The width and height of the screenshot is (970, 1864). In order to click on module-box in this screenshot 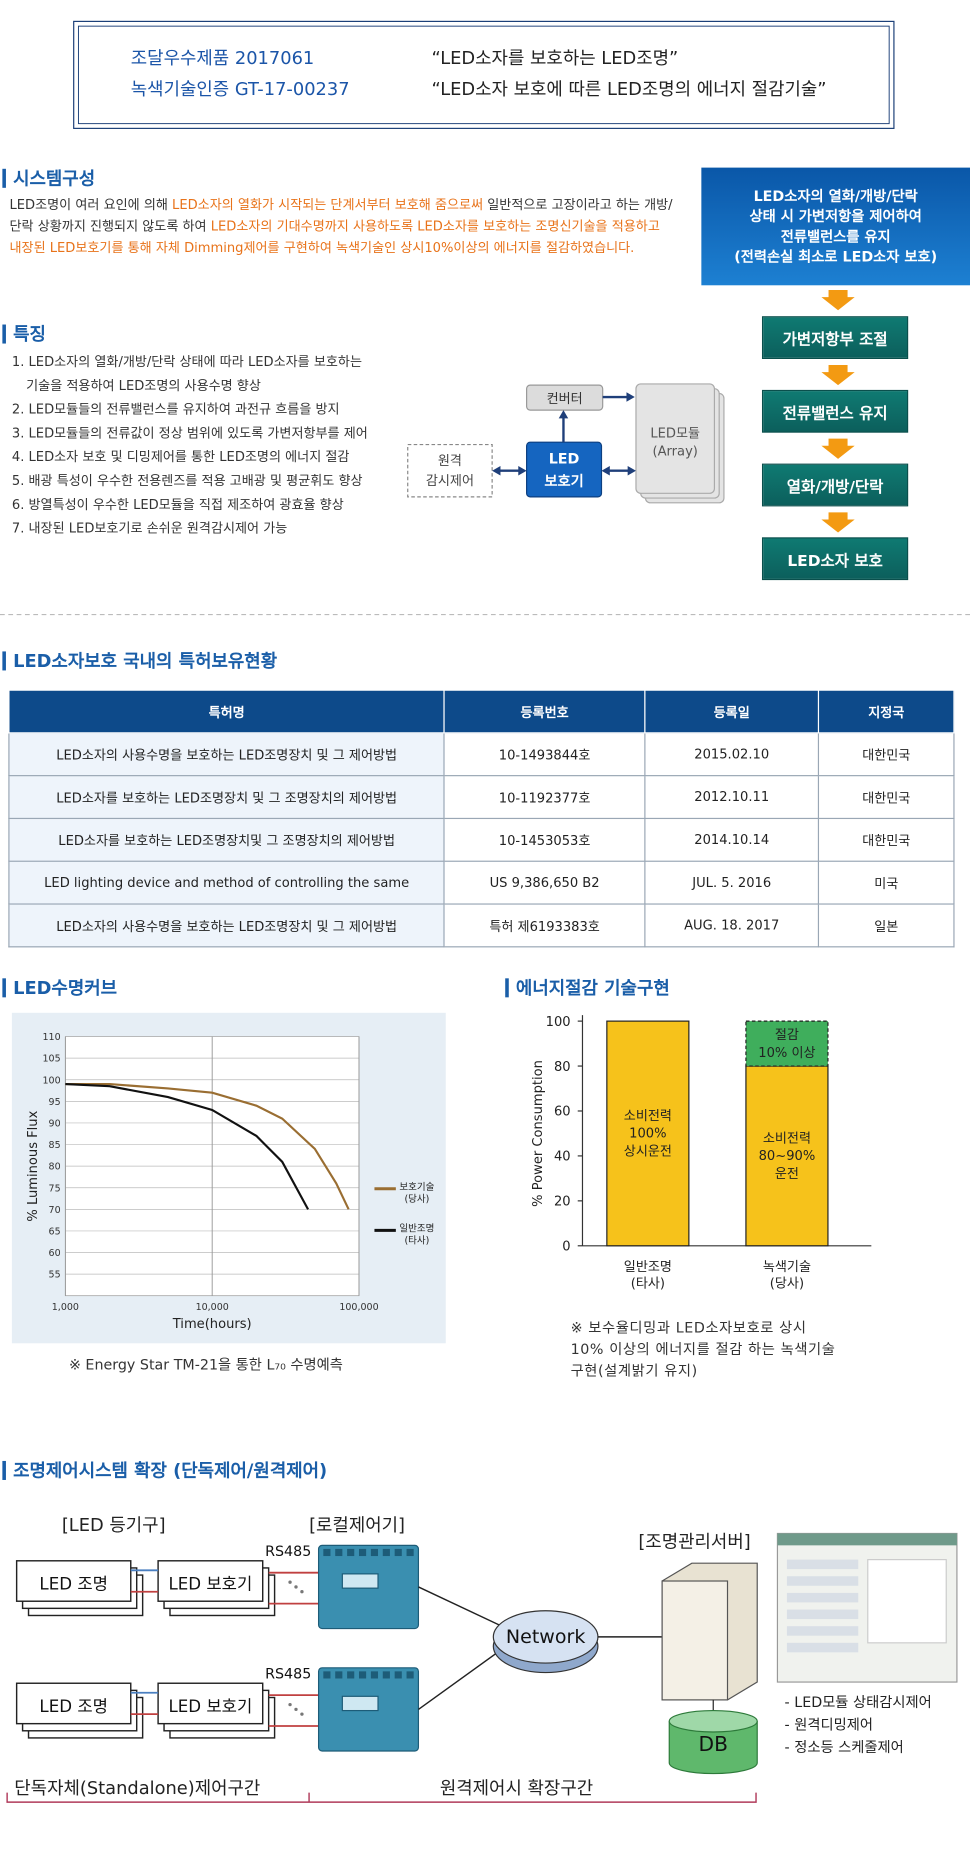, I will do `click(675, 438)`.